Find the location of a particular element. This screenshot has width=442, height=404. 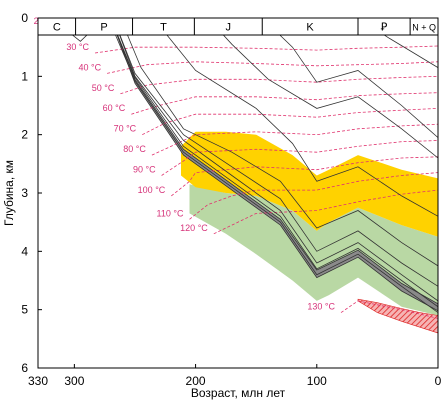

burial-curve is located at coordinates (349, 78).